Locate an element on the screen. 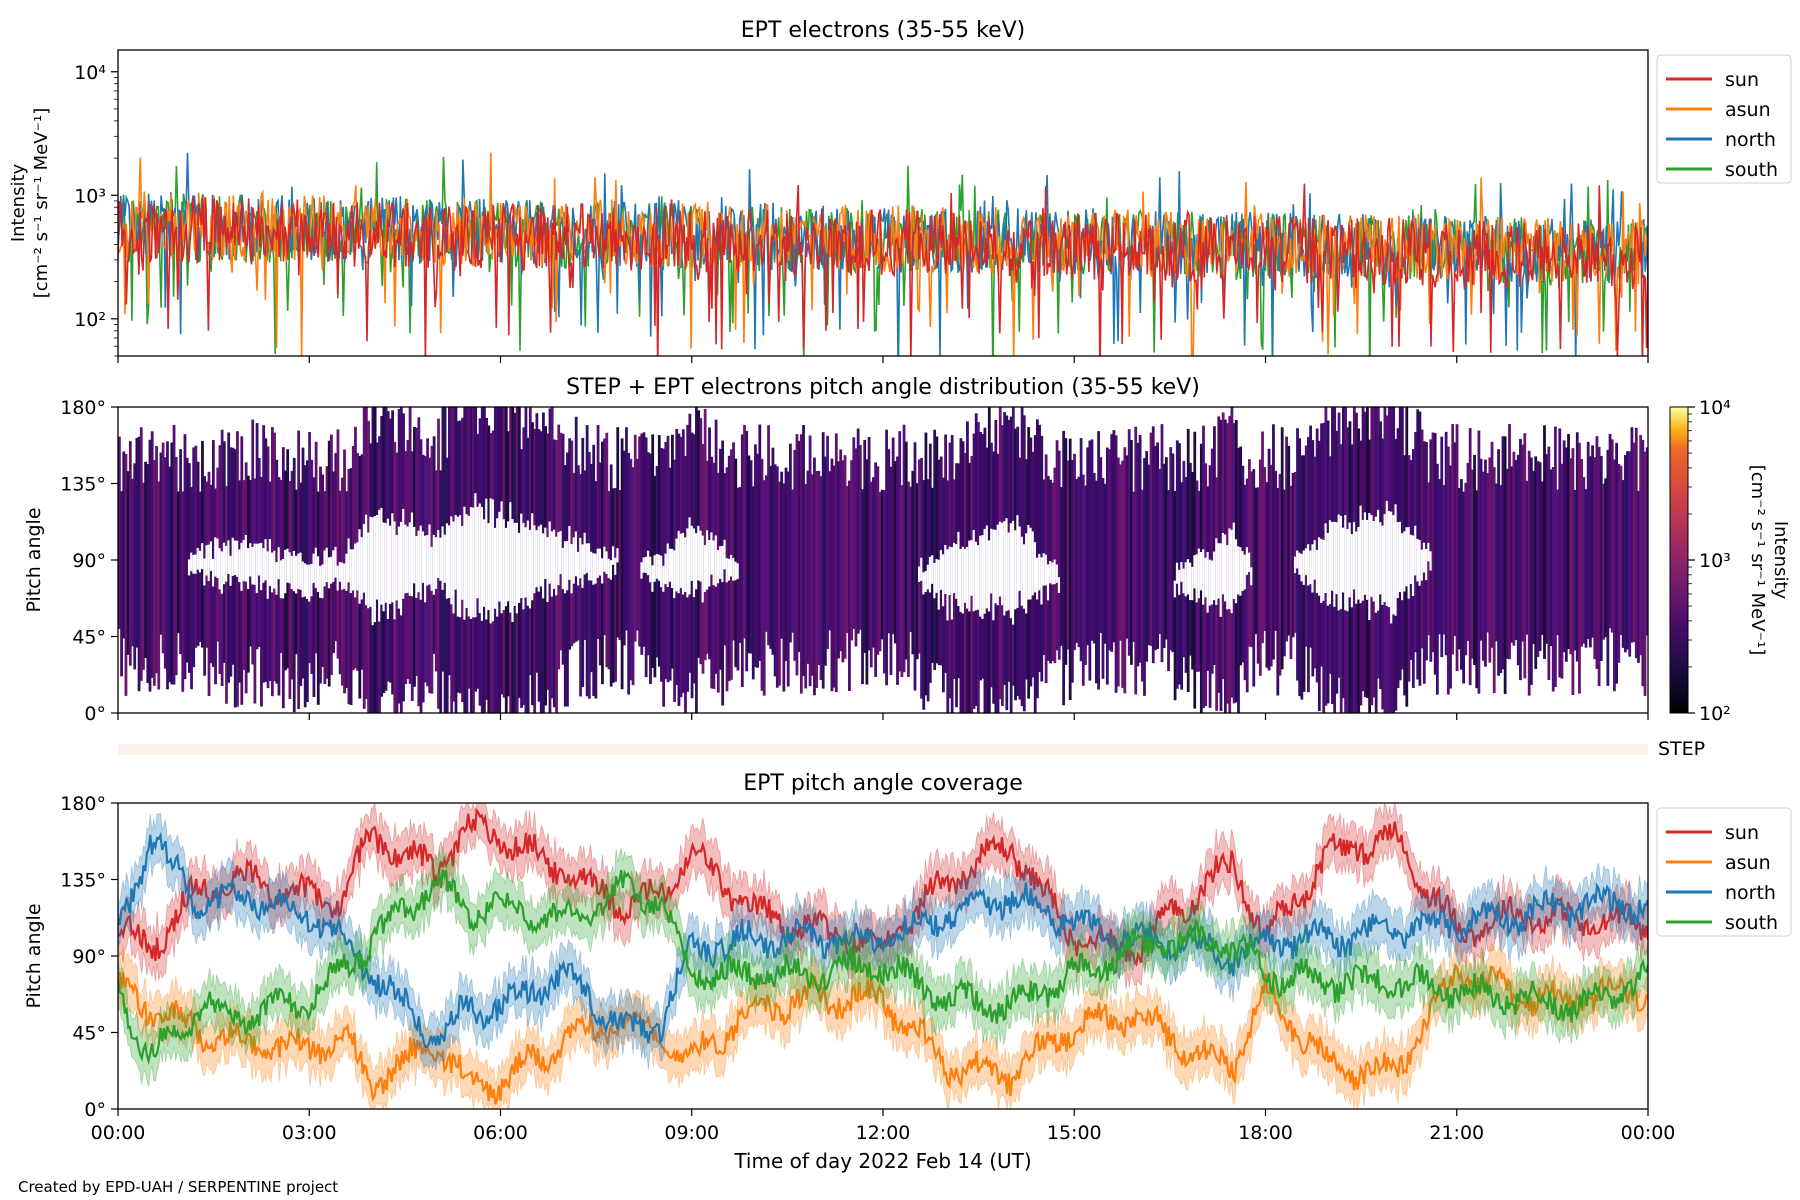 This screenshot has width=1800, height=1200. series-line-asun is located at coordinates (883, 1033).